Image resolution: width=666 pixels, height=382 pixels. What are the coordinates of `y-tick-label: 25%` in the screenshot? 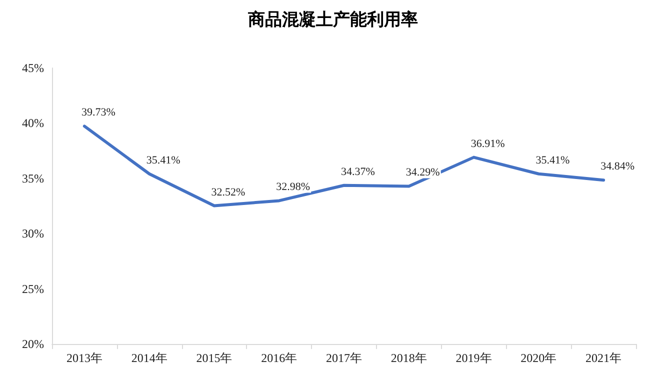 It's located at (33, 289).